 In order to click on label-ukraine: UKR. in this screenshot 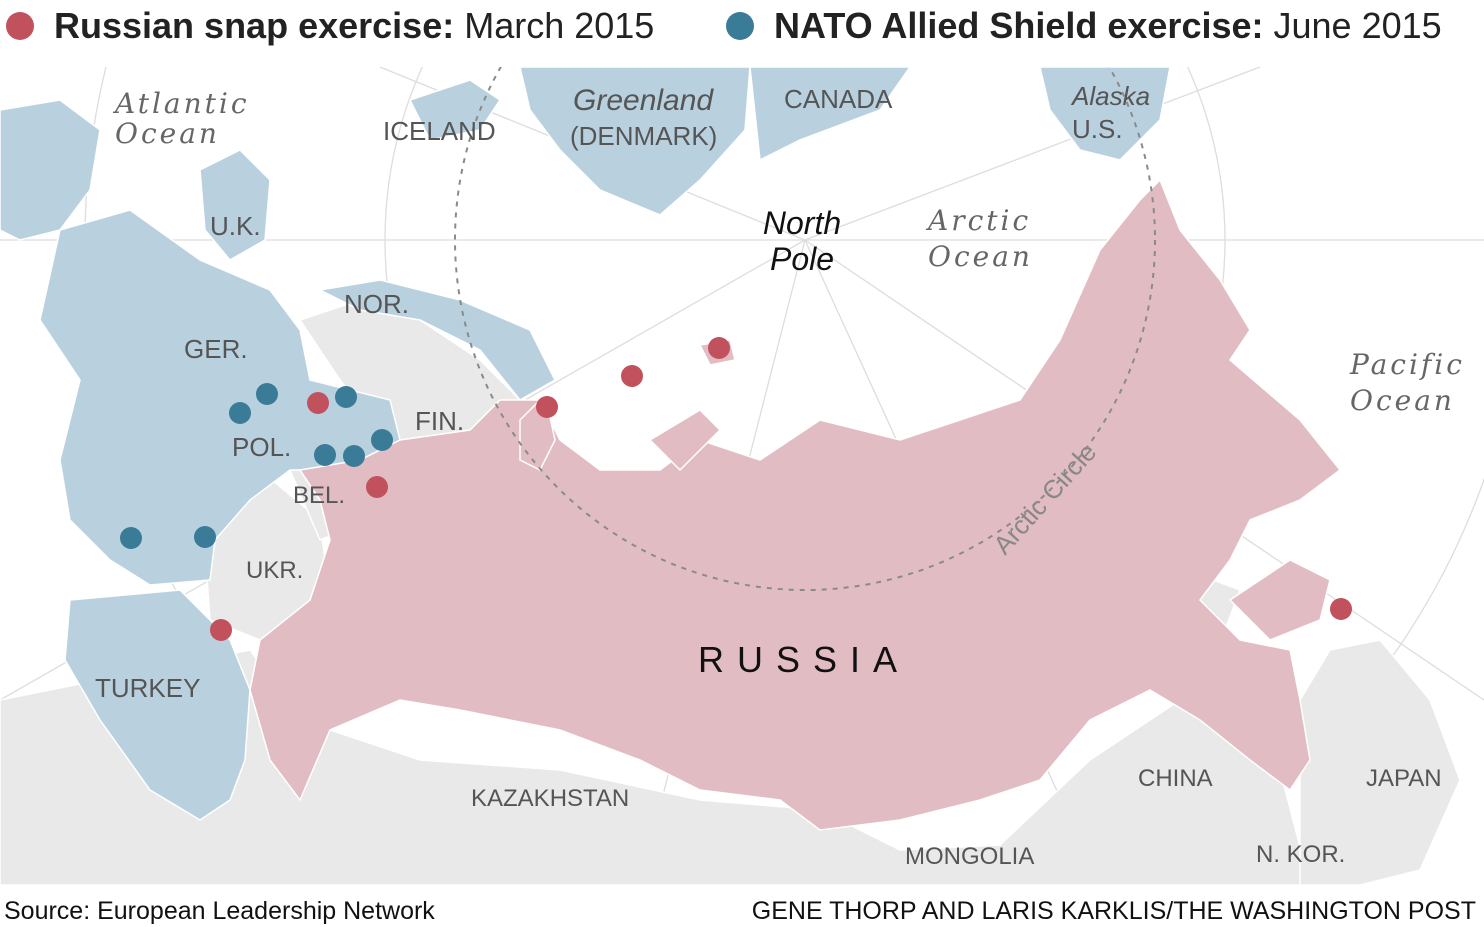, I will do `click(274, 570)`.